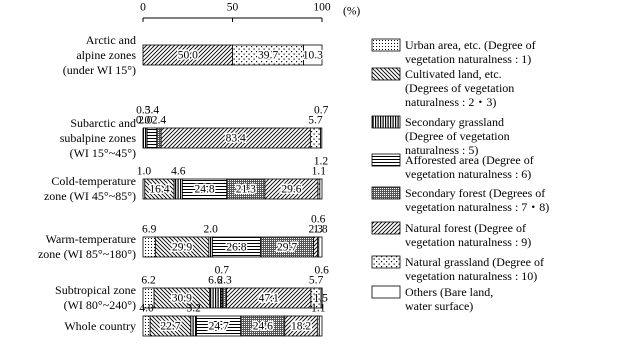 Image resolution: width=620 pixels, height=354 pixels. I want to click on value-label: 21.3, so click(246, 190).